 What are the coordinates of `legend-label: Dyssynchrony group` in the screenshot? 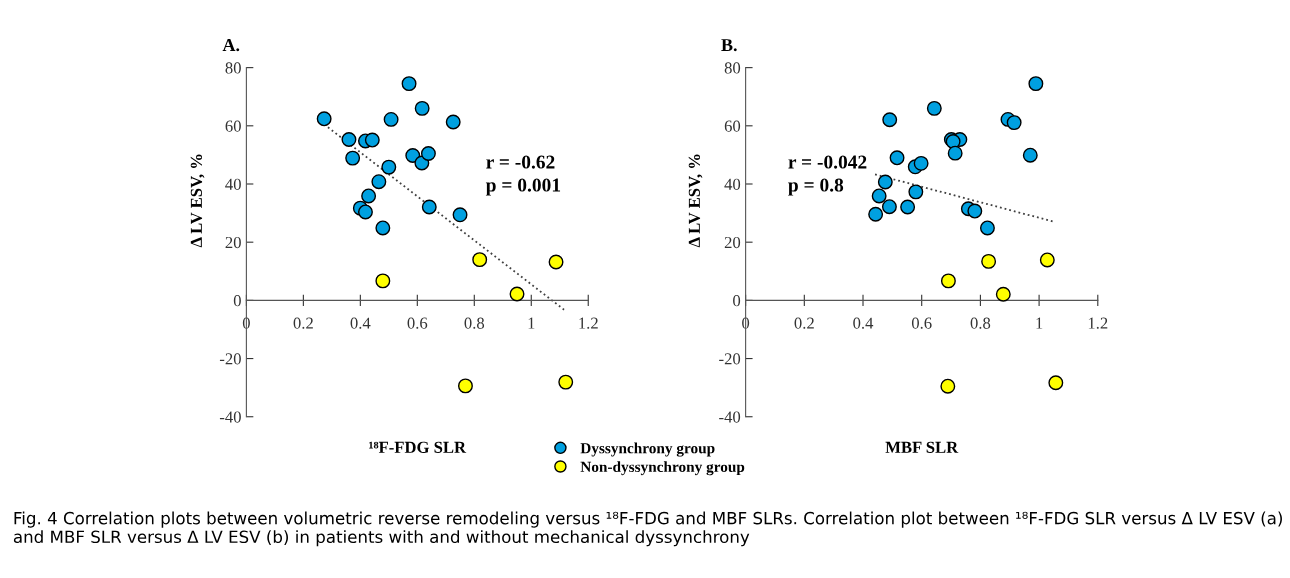 It's located at (647, 449).